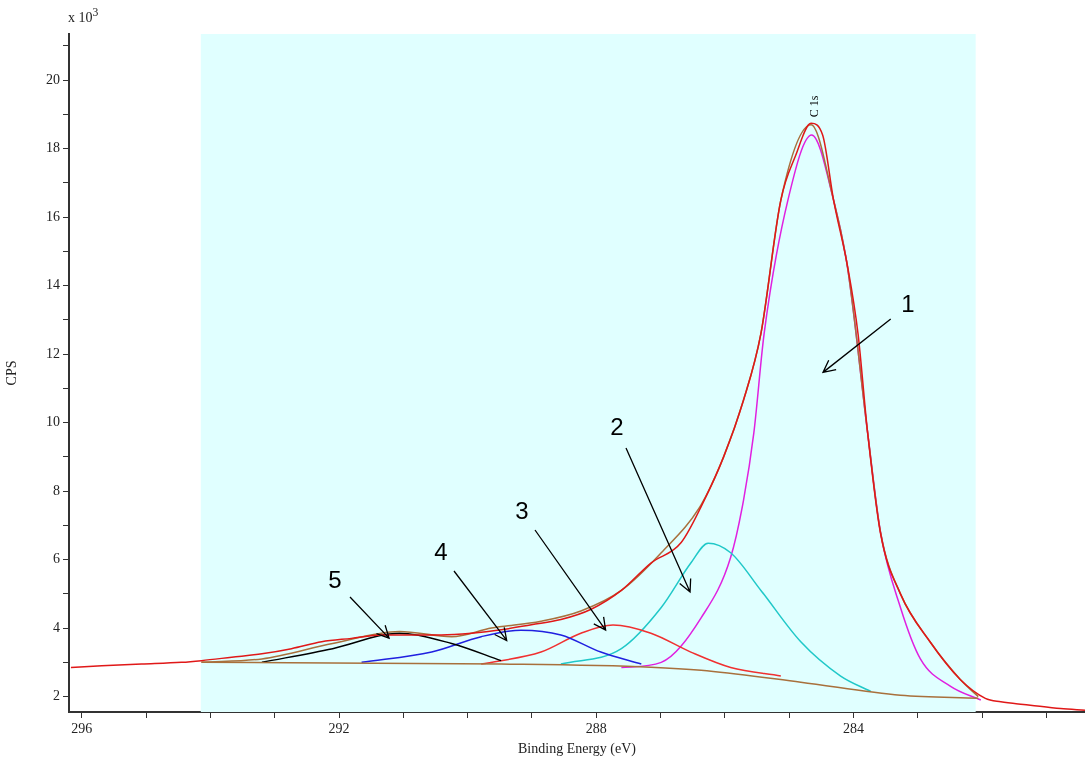 The width and height of the screenshot is (1085, 762). Describe the element at coordinates (814, 106) in the screenshot. I see `annotation: C 1s` at that location.